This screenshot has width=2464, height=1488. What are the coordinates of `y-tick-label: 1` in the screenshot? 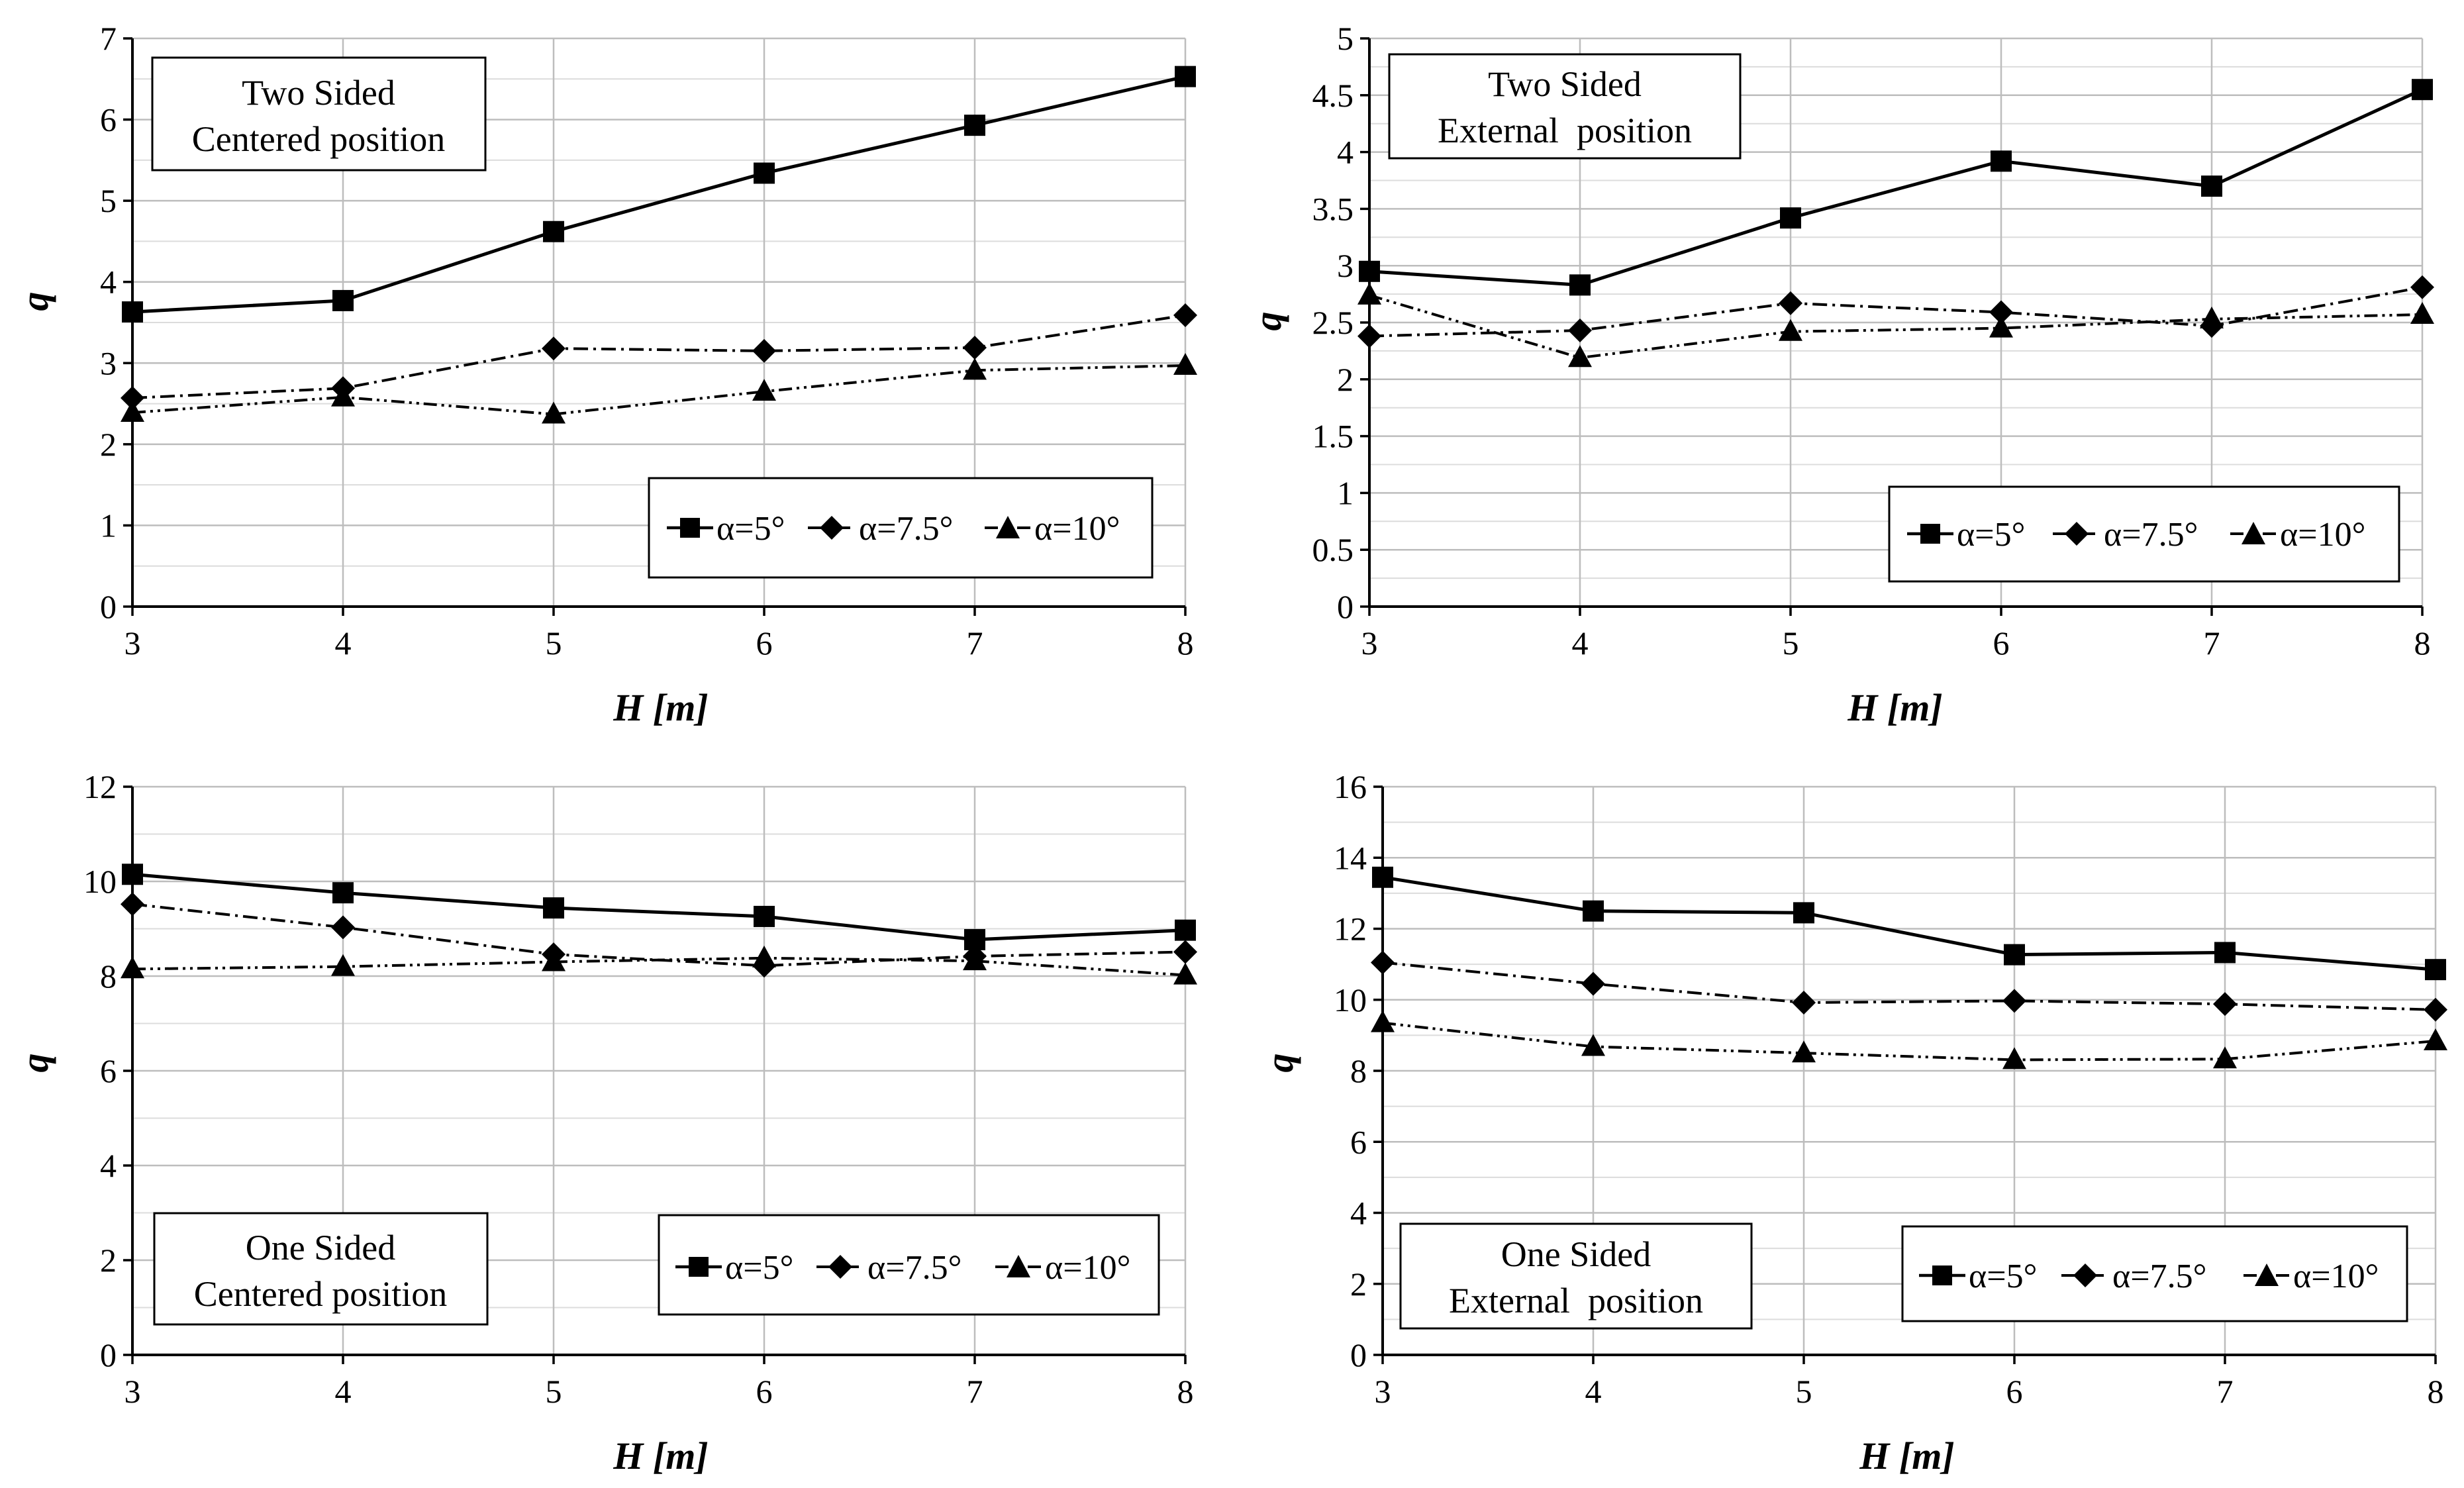 It's located at (108, 525).